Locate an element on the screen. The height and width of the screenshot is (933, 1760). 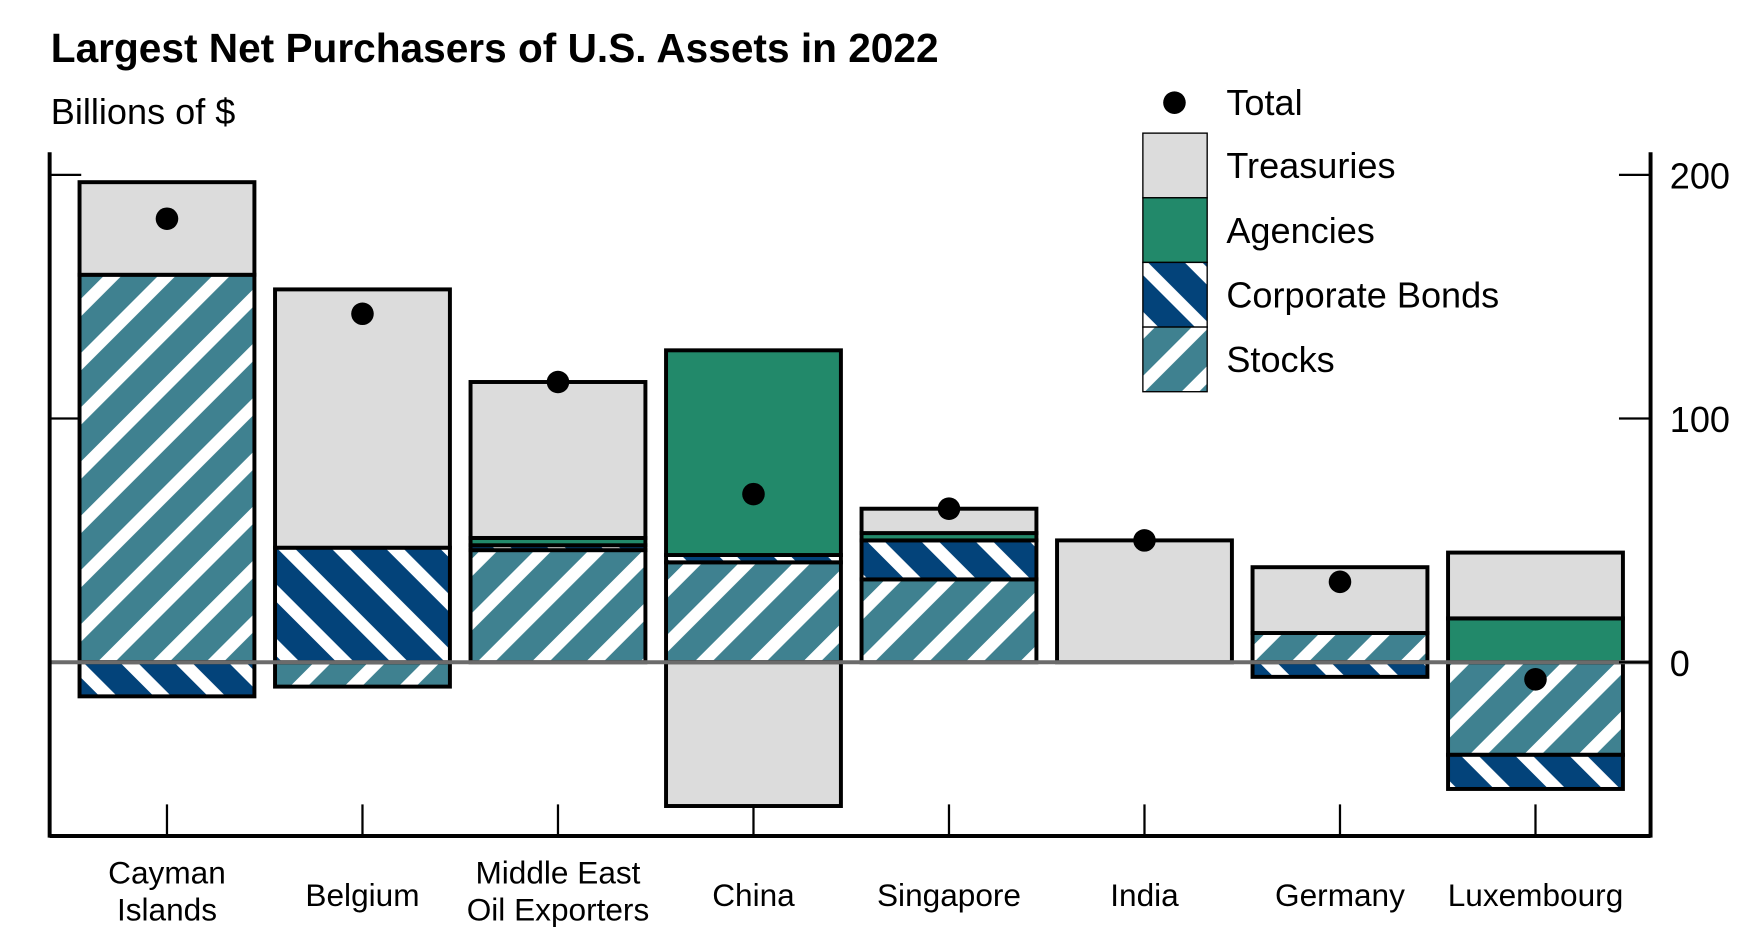
x-tick-label: India is located at coordinates (1144, 895).